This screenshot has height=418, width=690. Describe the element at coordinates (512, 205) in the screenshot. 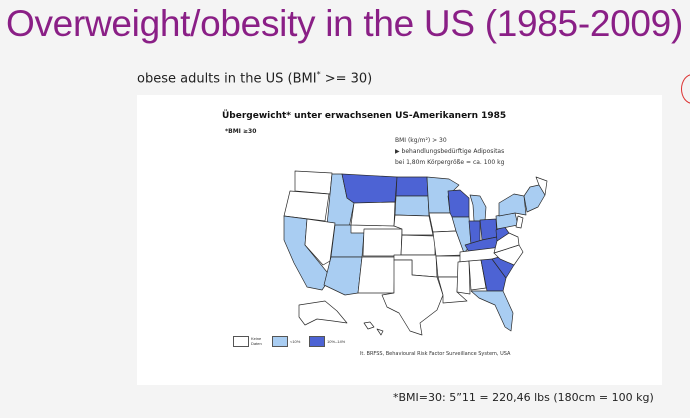

I see `state-ny` at that location.